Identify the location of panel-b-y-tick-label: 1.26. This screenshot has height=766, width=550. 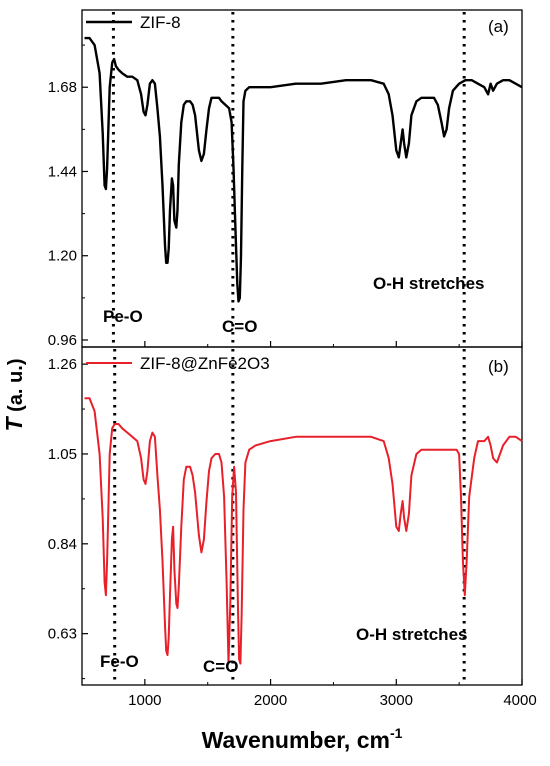
(62, 364).